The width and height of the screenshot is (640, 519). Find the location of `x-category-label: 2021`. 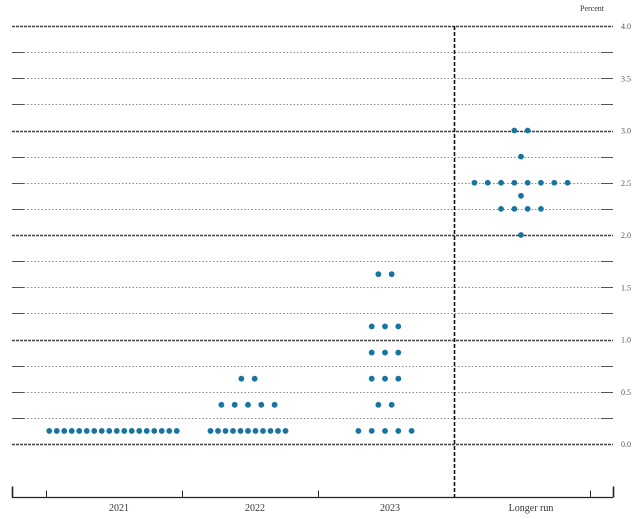

x-category-label: 2021 is located at coordinates (119, 508).